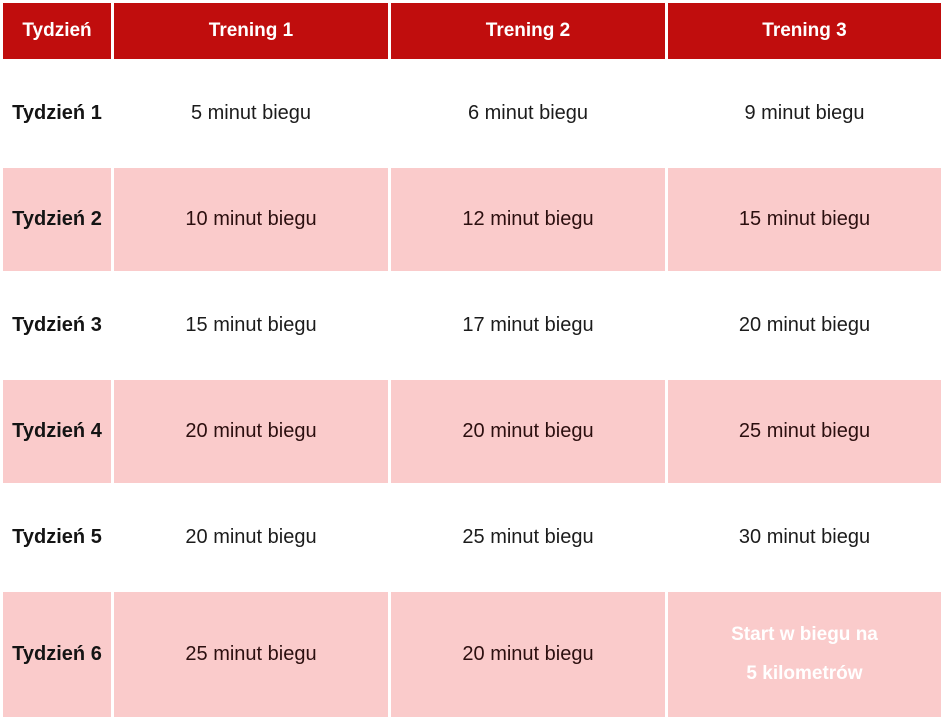 Image resolution: width=944 pixels, height=720 pixels. What do you see at coordinates (57, 325) in the screenshot?
I see `week-label-cell: Tydzień 3` at bounding box center [57, 325].